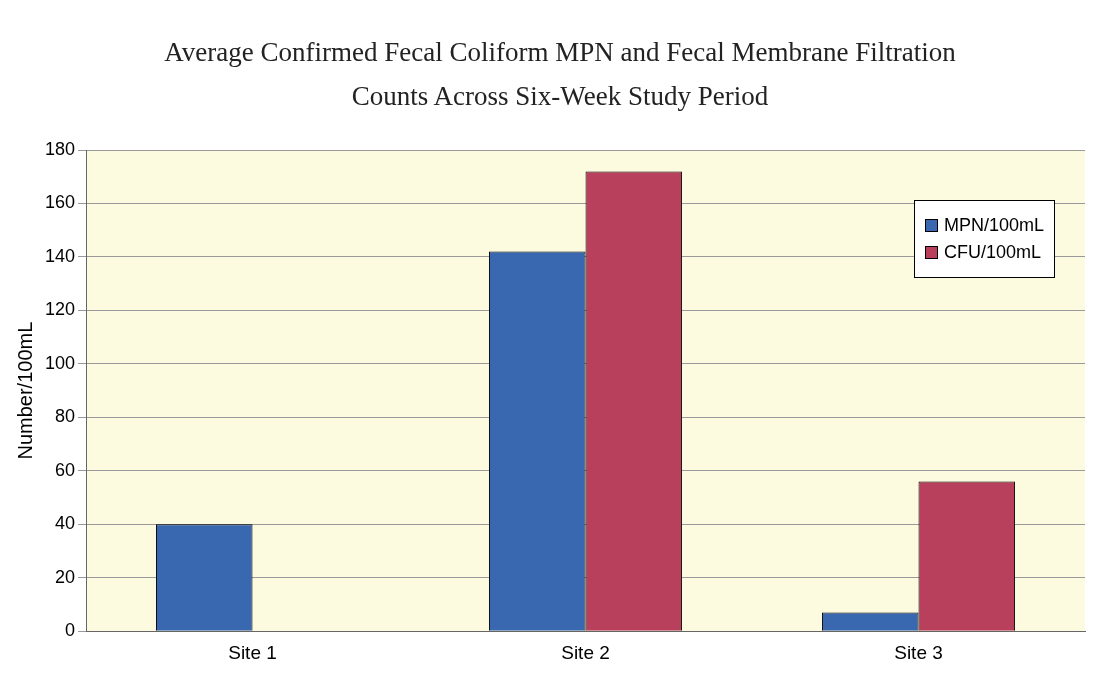  Describe the element at coordinates (993, 225) in the screenshot. I see `legend-label: MPN/100mL` at that location.